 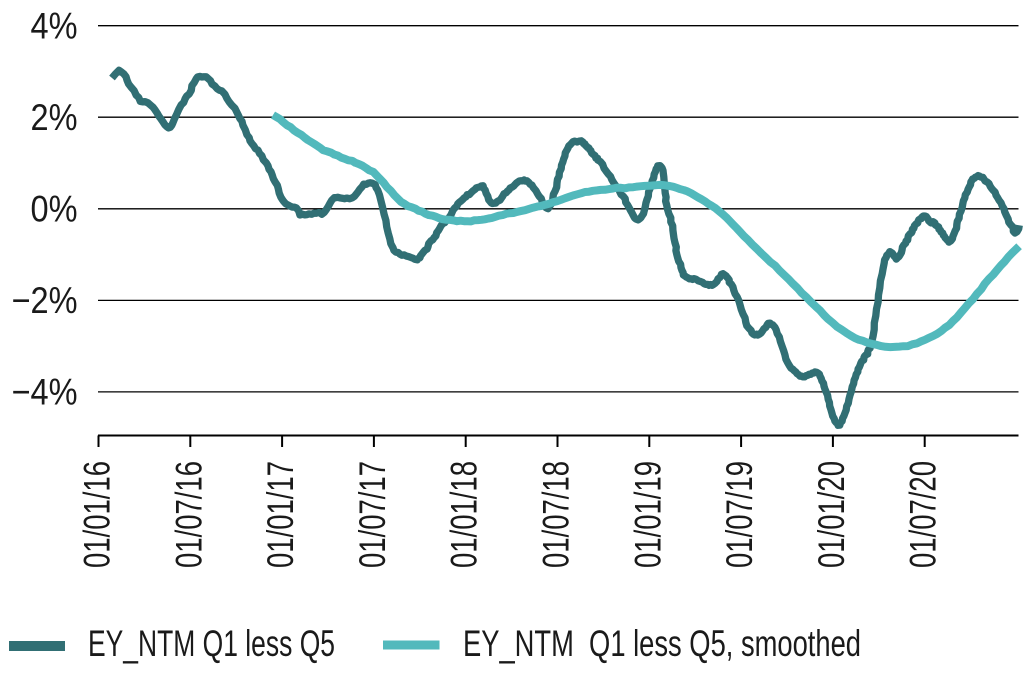 I want to click on svg-text: 2%, so click(x=54, y=117).